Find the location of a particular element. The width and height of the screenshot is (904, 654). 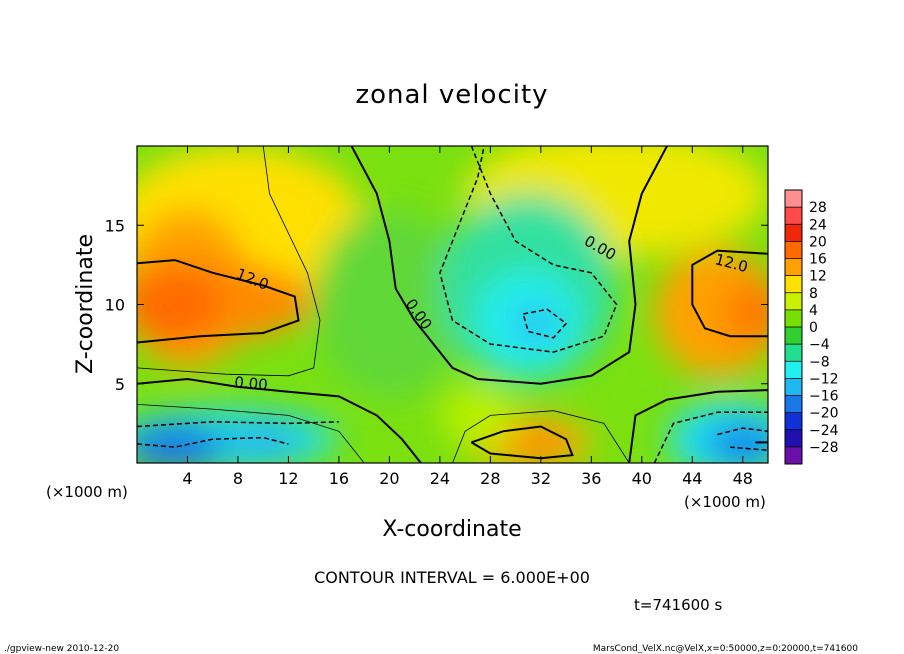

x-tick-label: 44 is located at coordinates (692, 478).